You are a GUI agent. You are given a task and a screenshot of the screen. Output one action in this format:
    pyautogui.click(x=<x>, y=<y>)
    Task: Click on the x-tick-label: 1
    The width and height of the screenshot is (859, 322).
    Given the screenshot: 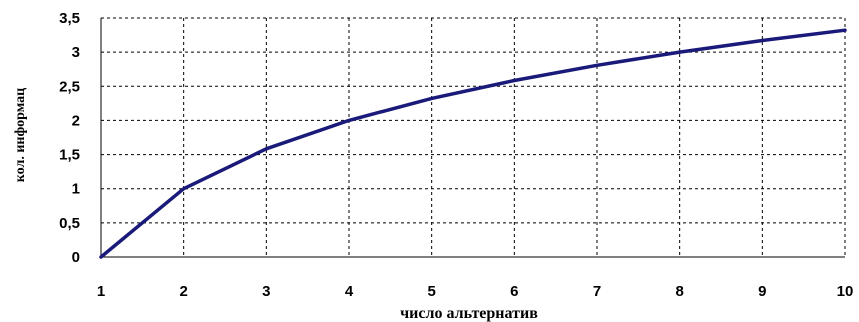 What is the action you would take?
    pyautogui.click(x=101, y=291)
    